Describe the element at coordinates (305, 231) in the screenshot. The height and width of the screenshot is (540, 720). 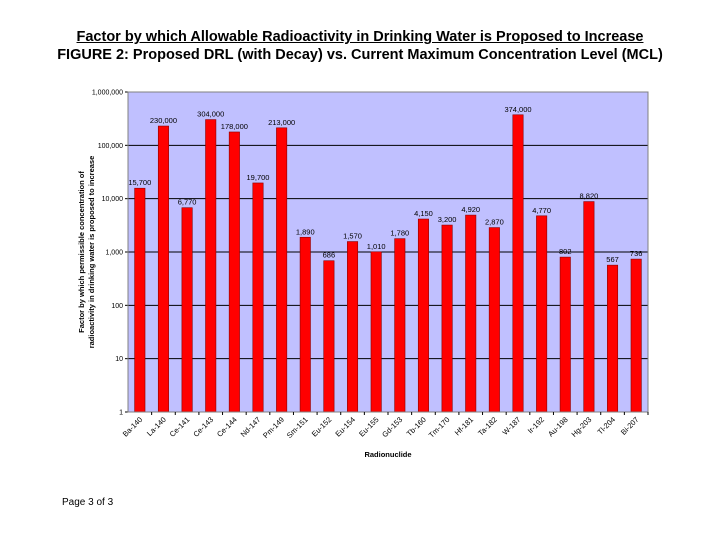
I see `data-label: 1,890` at that location.